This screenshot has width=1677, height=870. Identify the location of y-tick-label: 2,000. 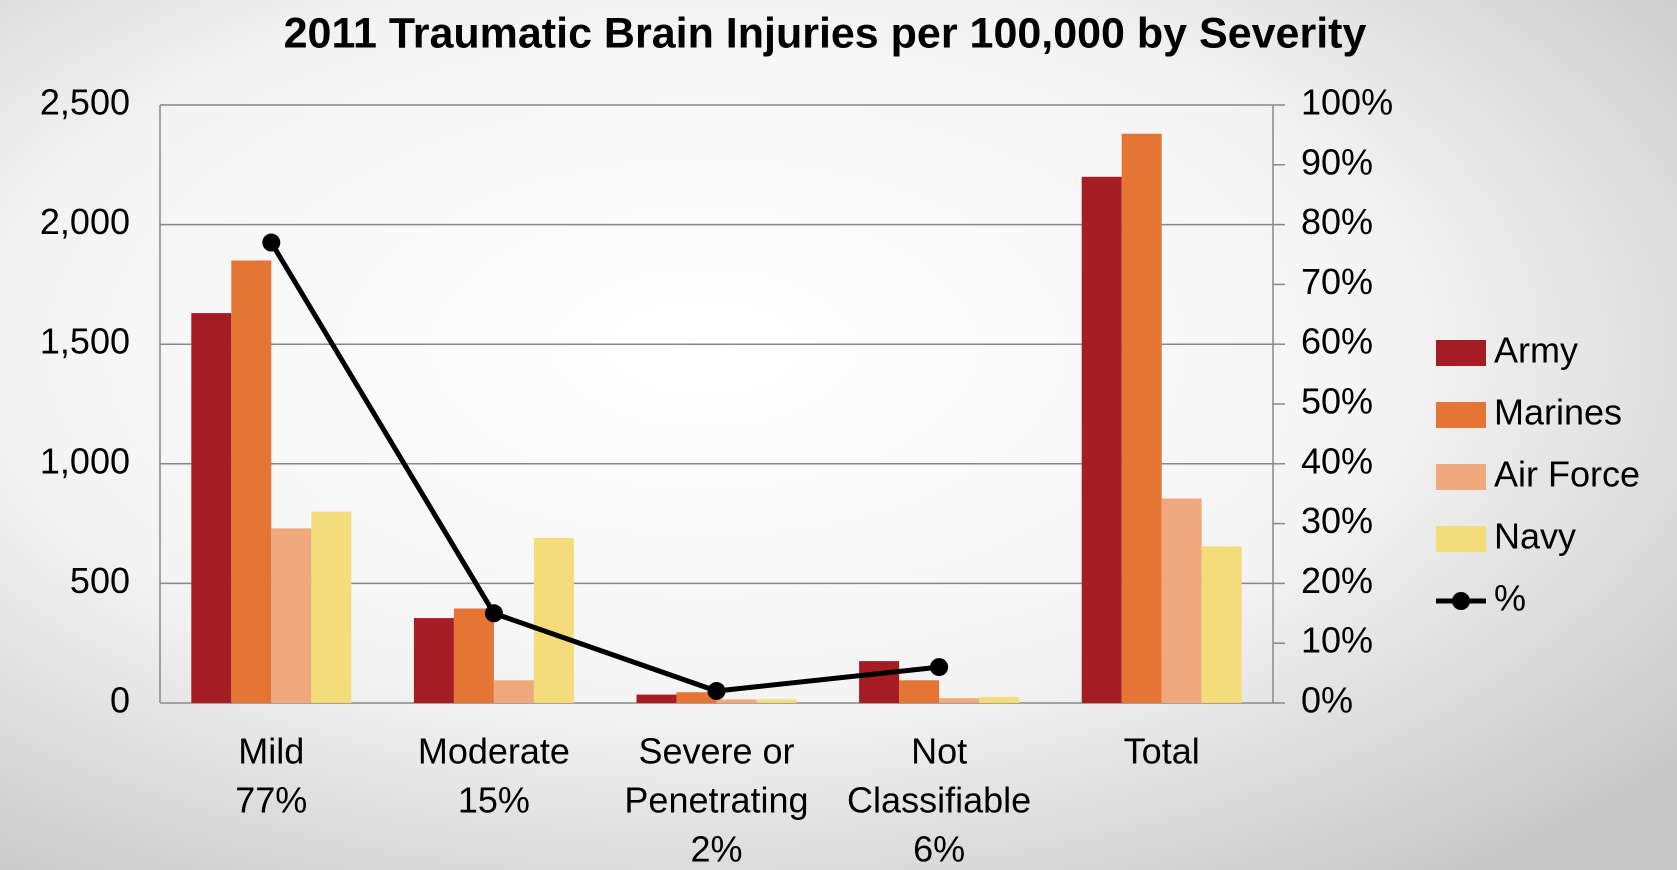
(85, 221).